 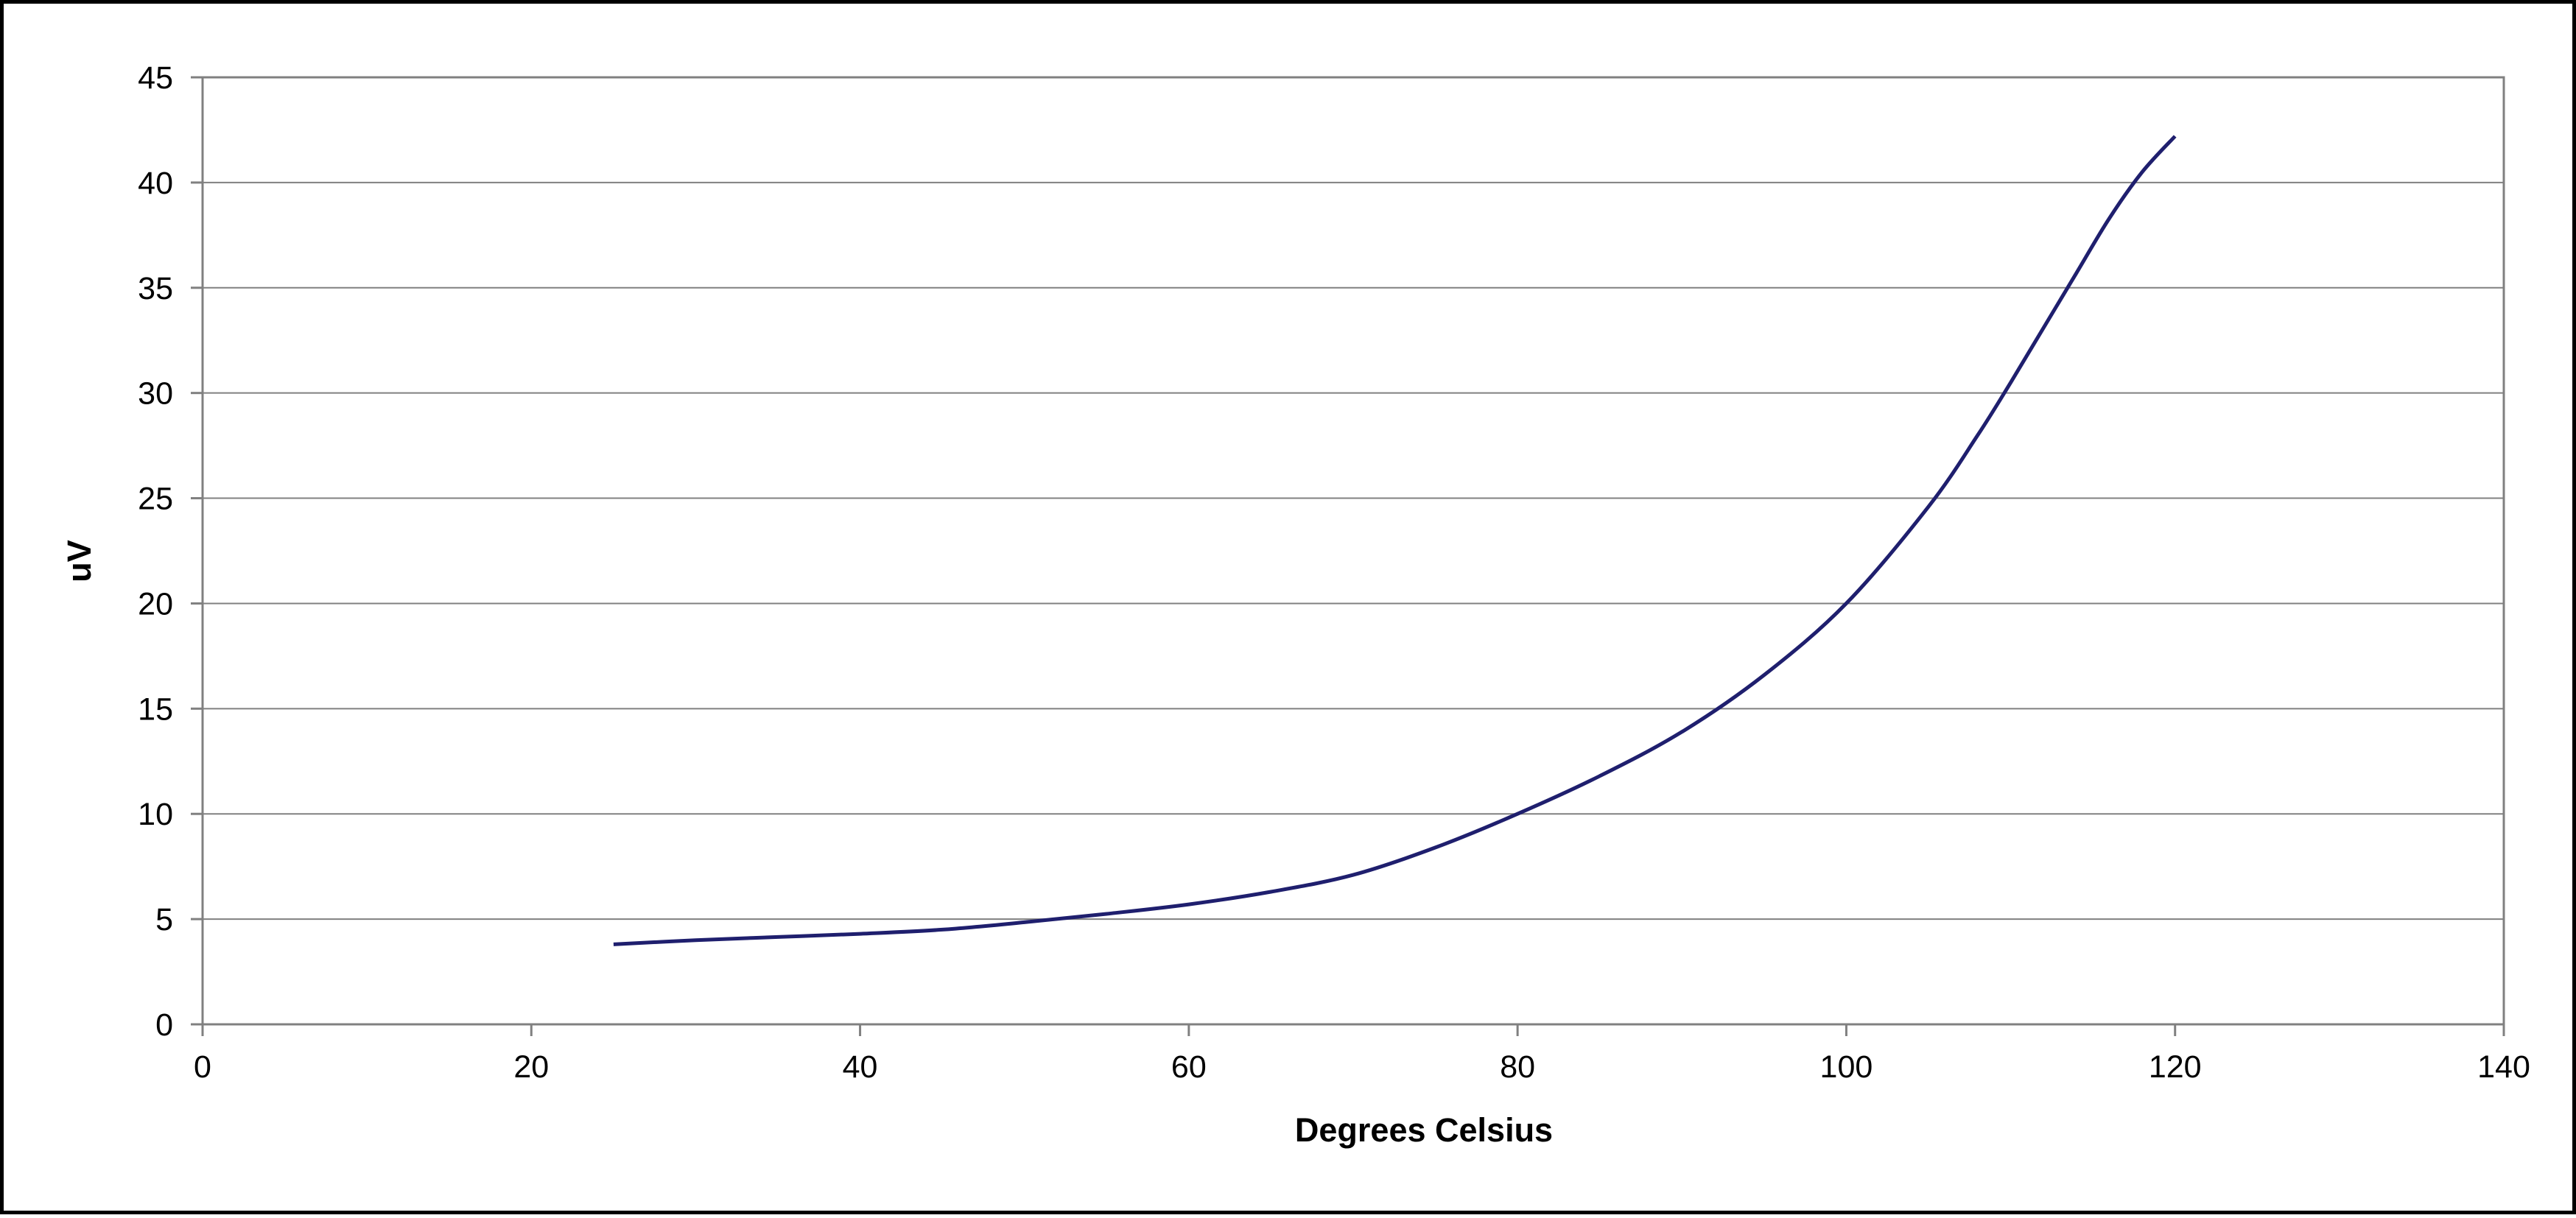 What do you see at coordinates (155, 183) in the screenshot?
I see `y-tick-label: 40` at bounding box center [155, 183].